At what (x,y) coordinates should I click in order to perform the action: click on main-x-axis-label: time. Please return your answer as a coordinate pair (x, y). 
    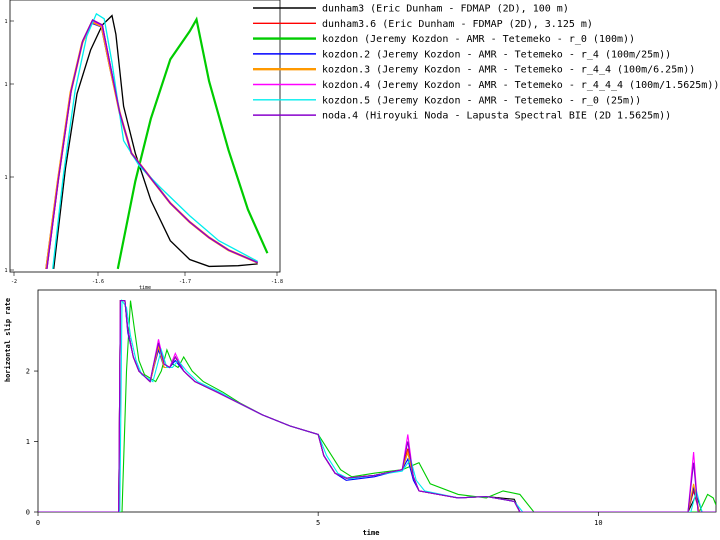
    Looking at the image, I should click on (371, 533).